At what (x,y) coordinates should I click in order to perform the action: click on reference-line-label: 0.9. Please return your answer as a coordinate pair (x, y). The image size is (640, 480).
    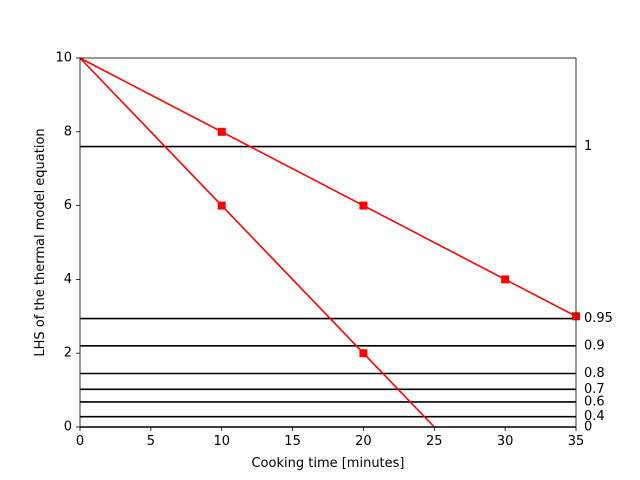
    Looking at the image, I should click on (594, 345).